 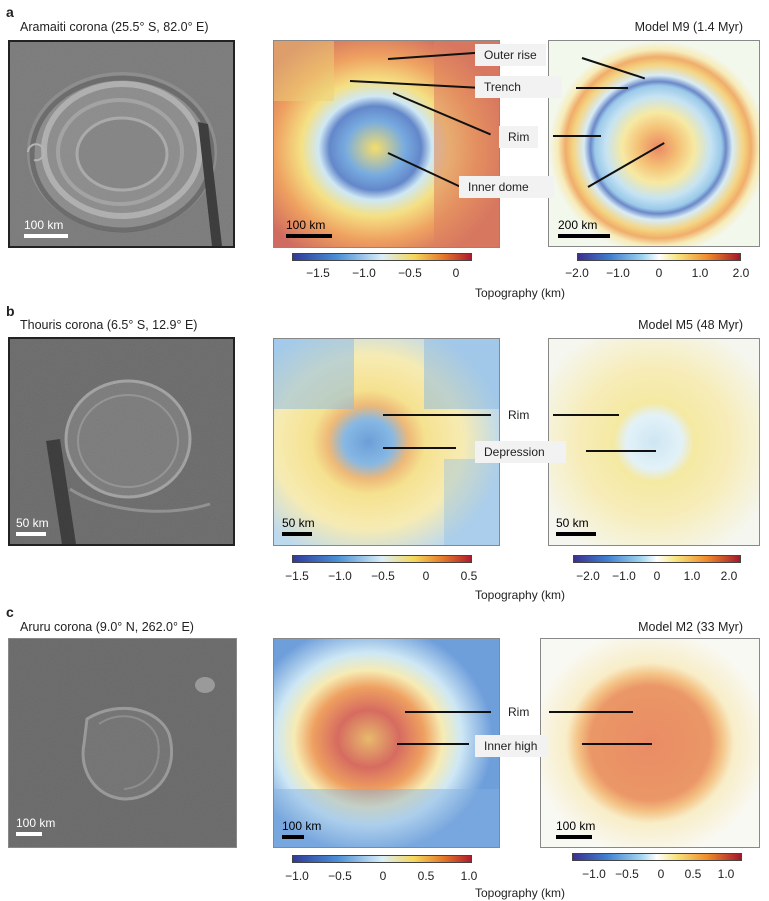 What do you see at coordinates (688, 27) in the screenshot?
I see `model-title: Model M9 (1.4 Myr)` at bounding box center [688, 27].